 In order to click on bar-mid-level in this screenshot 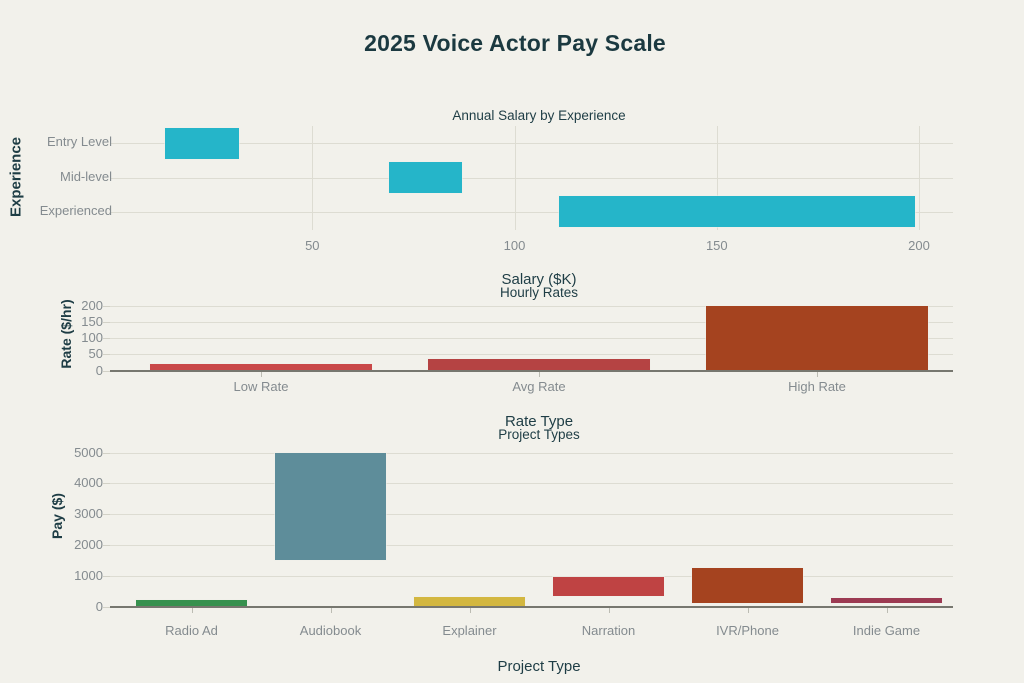, I will do `click(425, 177)`.